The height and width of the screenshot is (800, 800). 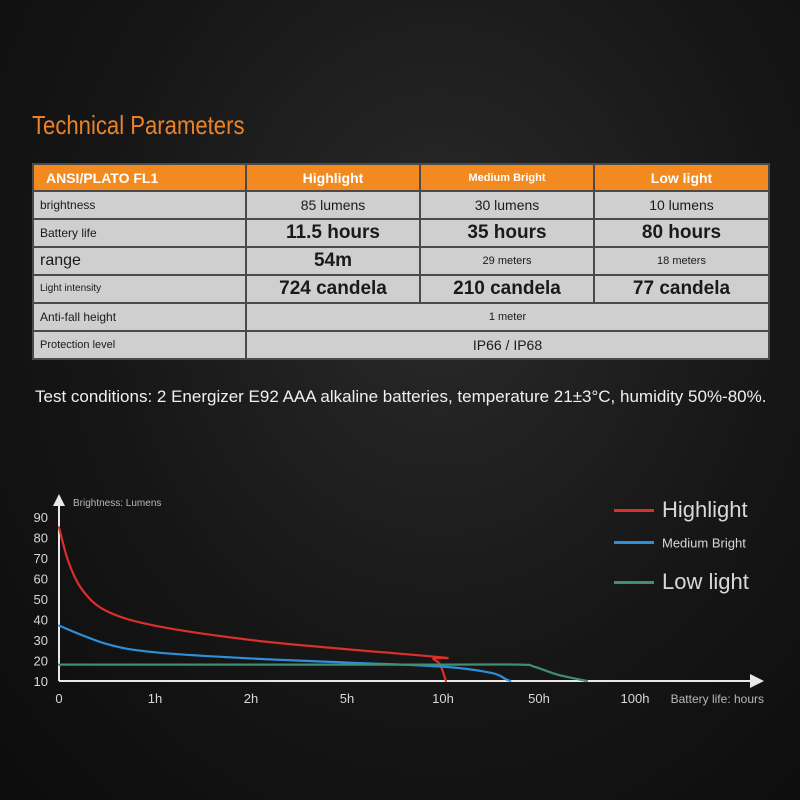 What do you see at coordinates (139, 177) in the screenshot?
I see `column-header: ANSI/PLATO FL1` at bounding box center [139, 177].